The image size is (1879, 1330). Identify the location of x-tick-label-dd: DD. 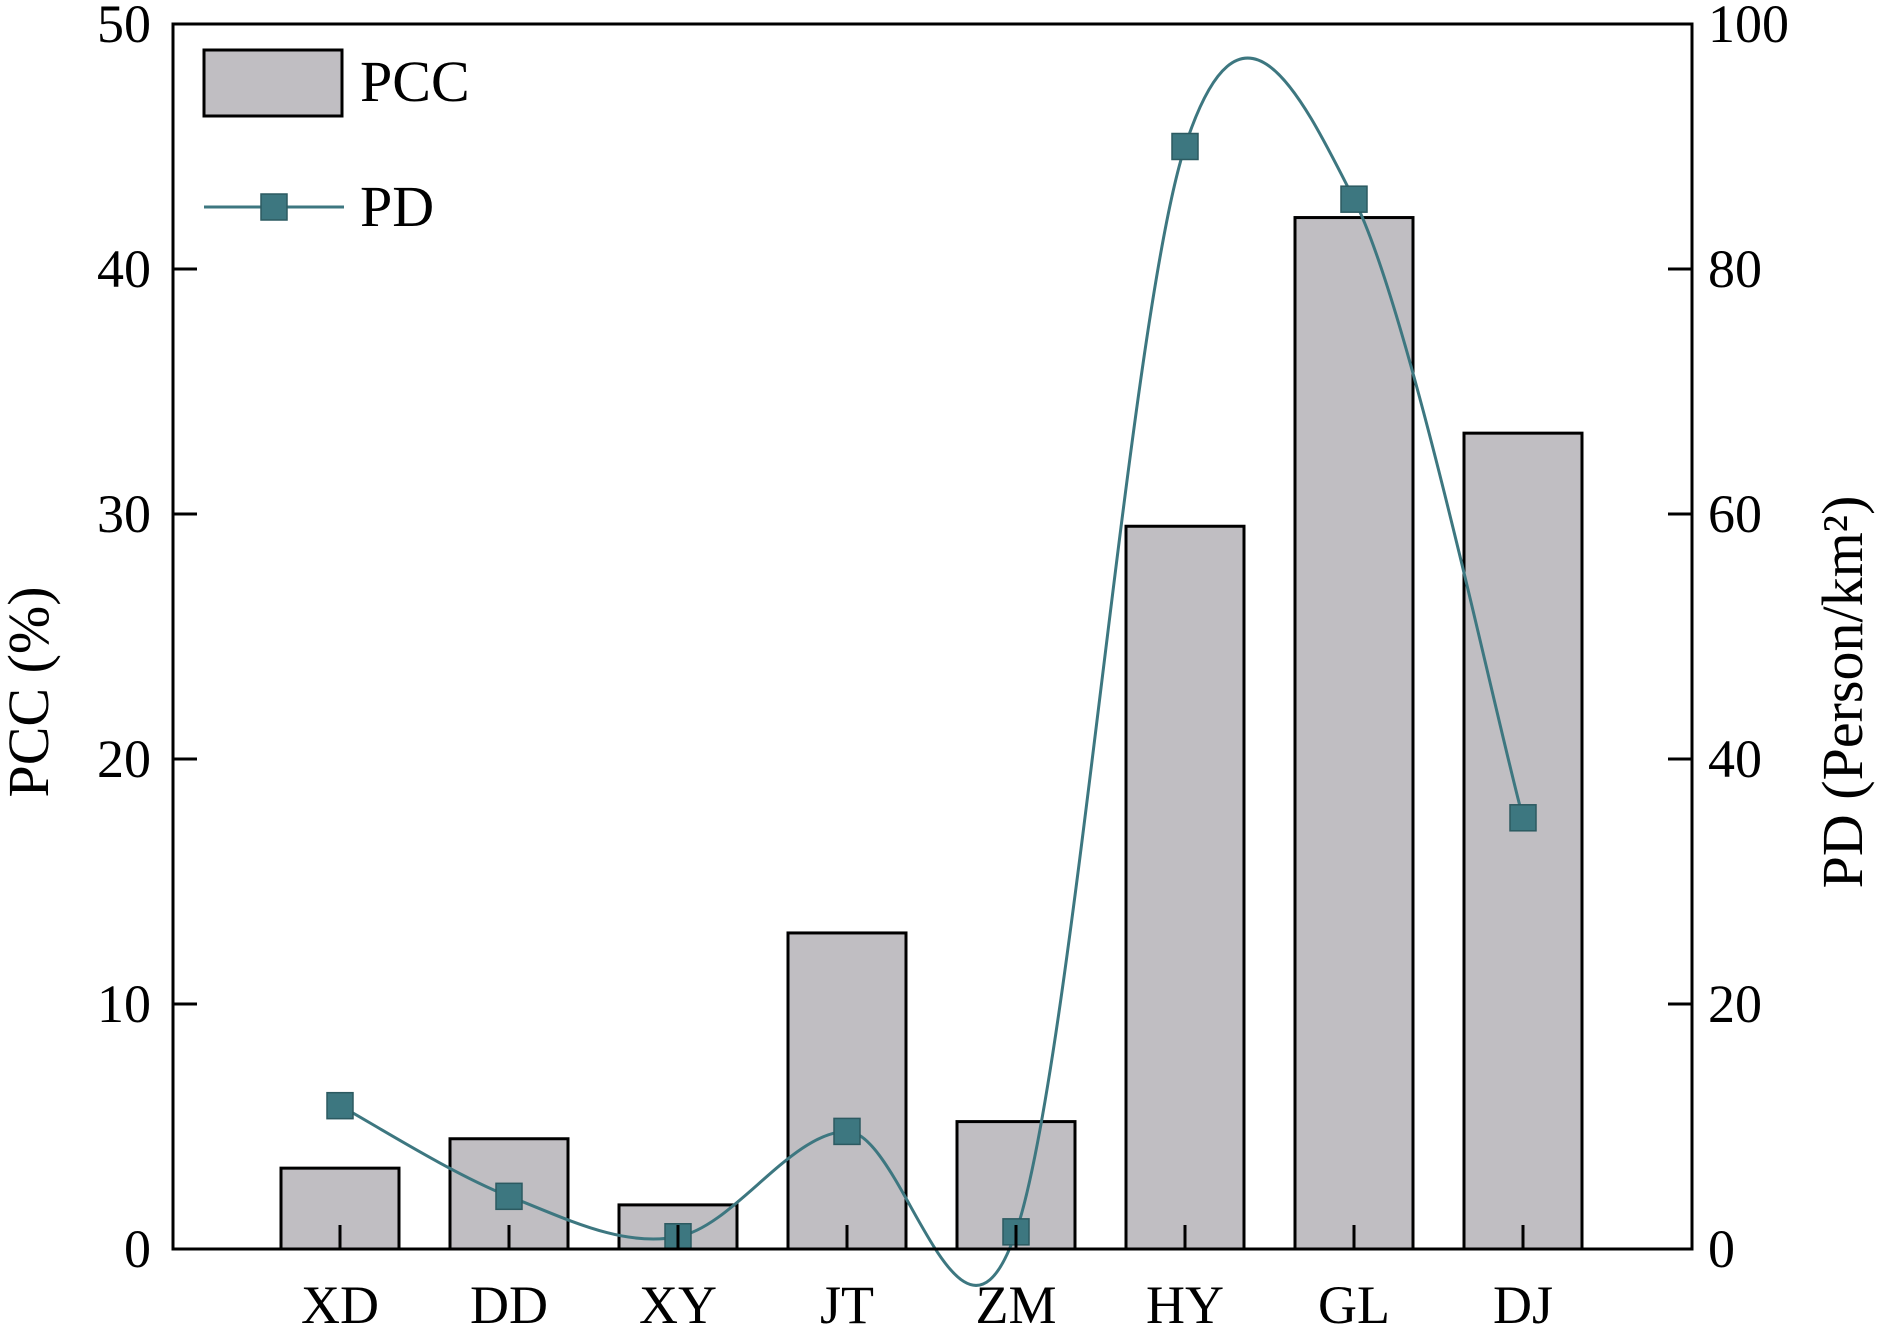
(509, 1302).